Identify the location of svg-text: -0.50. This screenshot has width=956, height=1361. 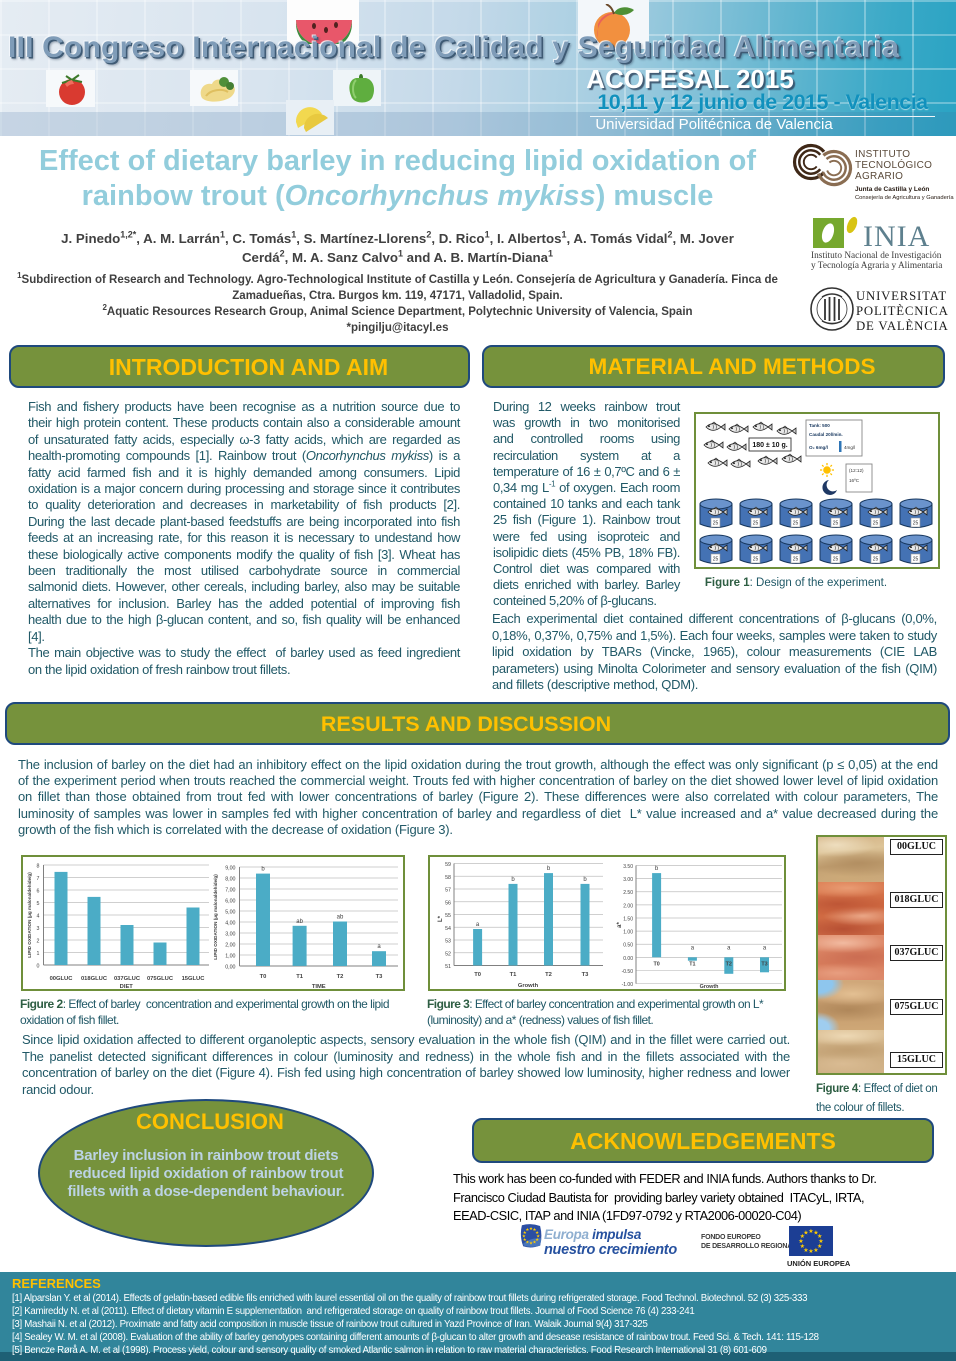
(628, 972).